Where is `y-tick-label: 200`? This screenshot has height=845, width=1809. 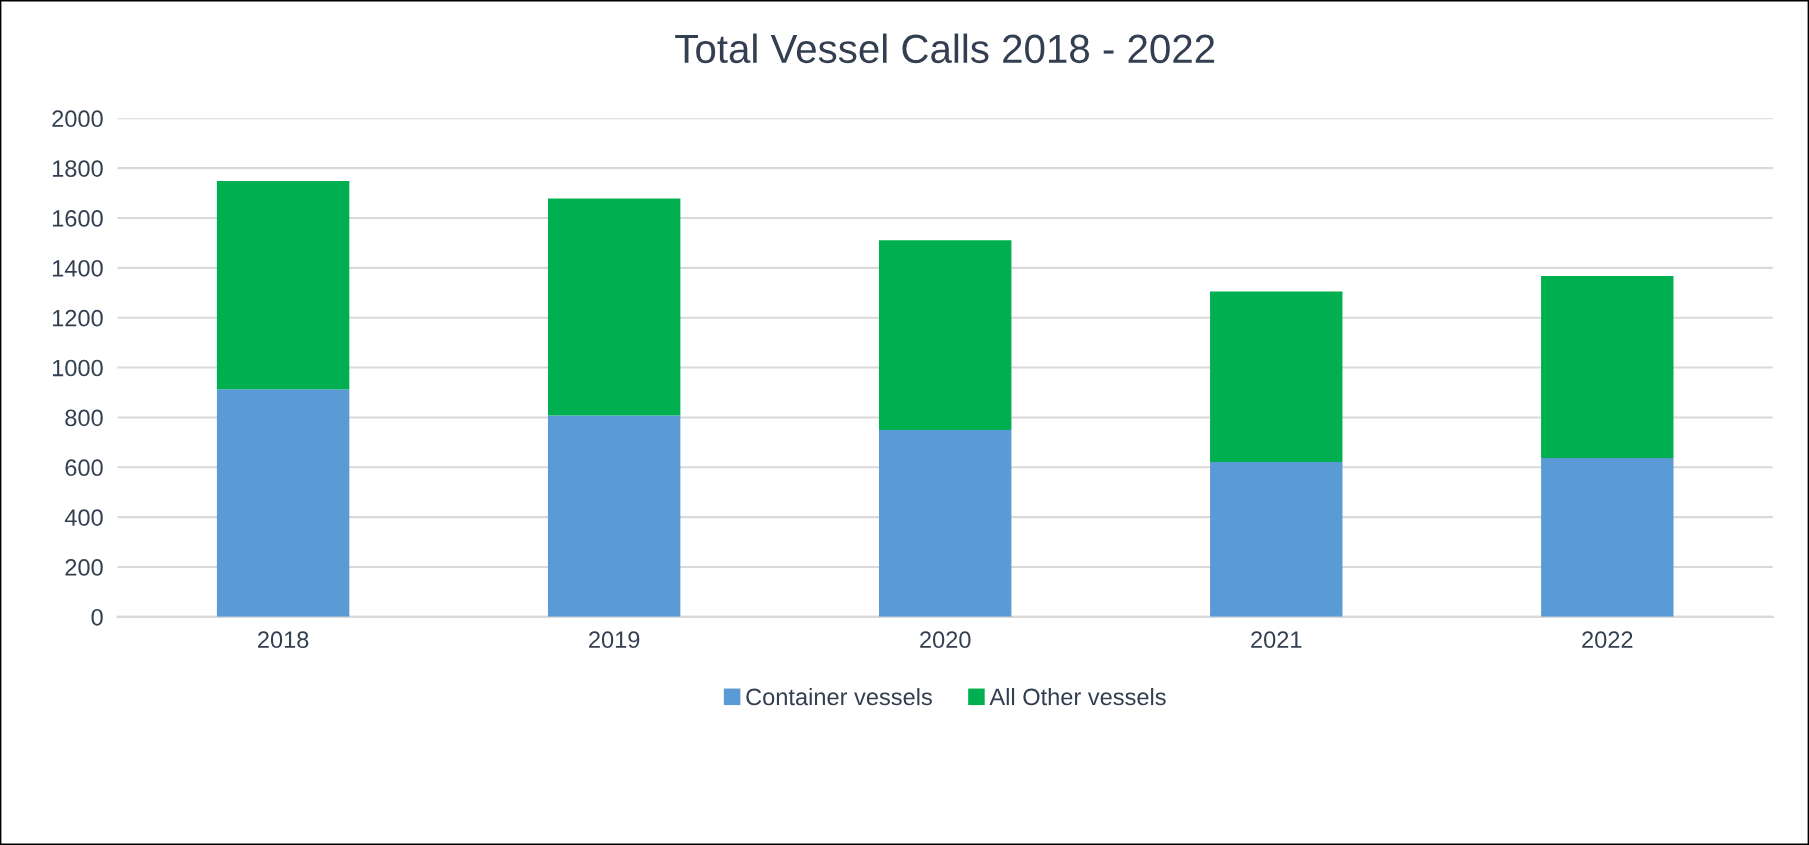 y-tick-label: 200 is located at coordinates (84, 567).